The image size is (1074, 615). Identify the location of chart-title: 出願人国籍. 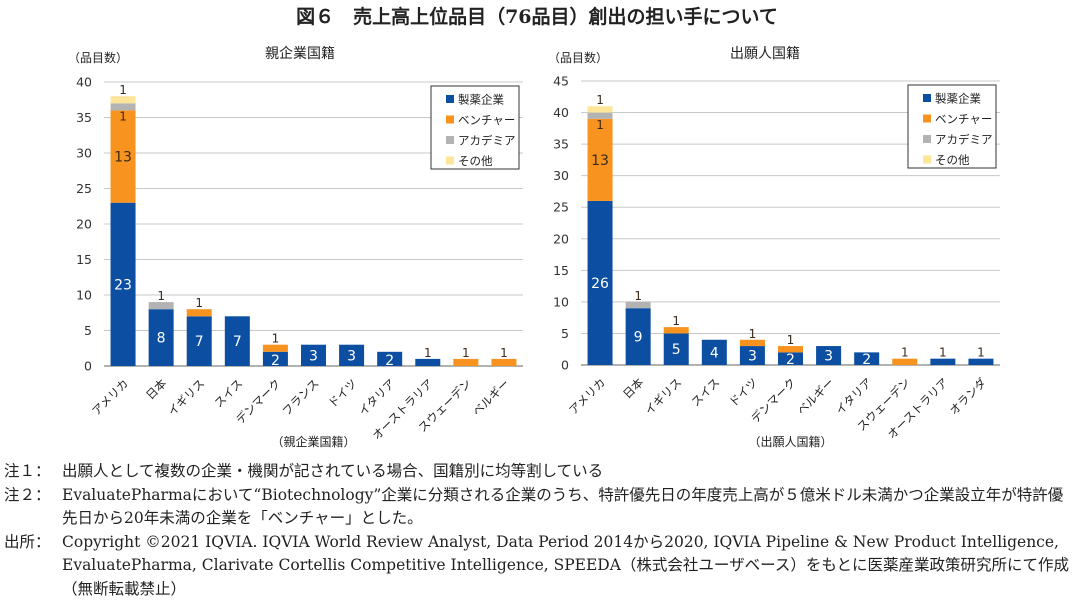
(765, 53).